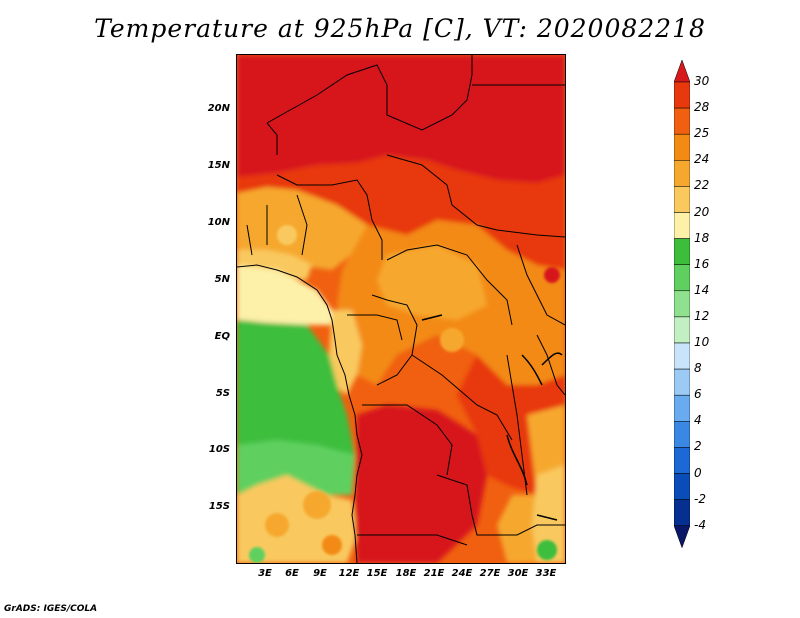 This screenshot has width=800, height=618. I want to click on colorbar-label: 30, so click(702, 81).